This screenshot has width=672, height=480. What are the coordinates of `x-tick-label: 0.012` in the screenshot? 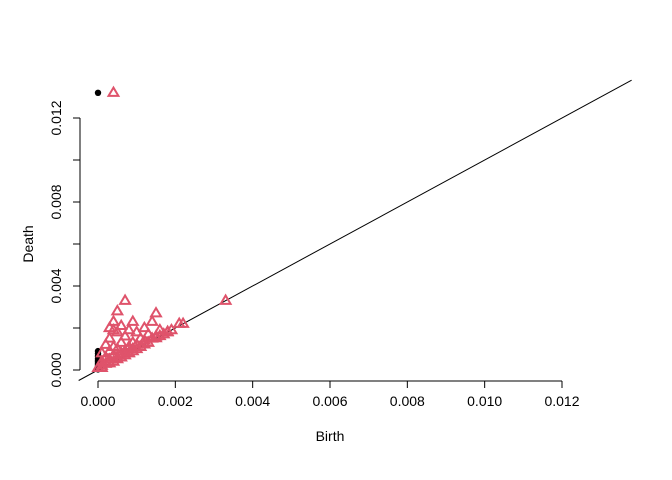 It's located at (561, 401).